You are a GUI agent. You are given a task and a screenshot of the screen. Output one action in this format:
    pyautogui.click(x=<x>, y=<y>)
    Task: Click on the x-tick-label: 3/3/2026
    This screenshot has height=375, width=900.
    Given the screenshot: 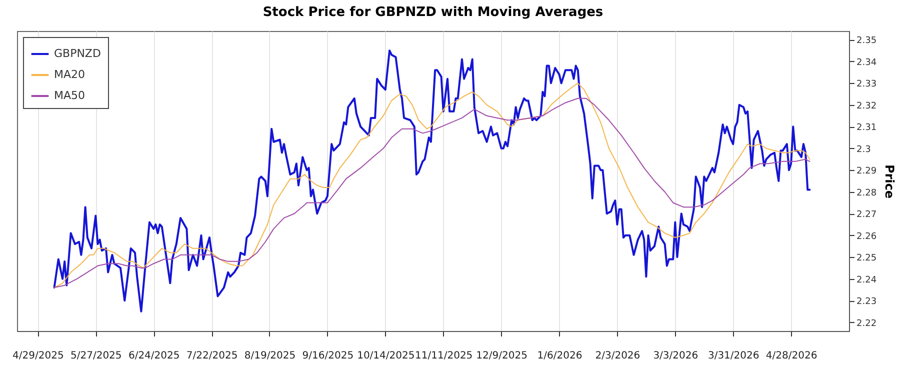 What is the action you would take?
    pyautogui.click(x=675, y=356)
    